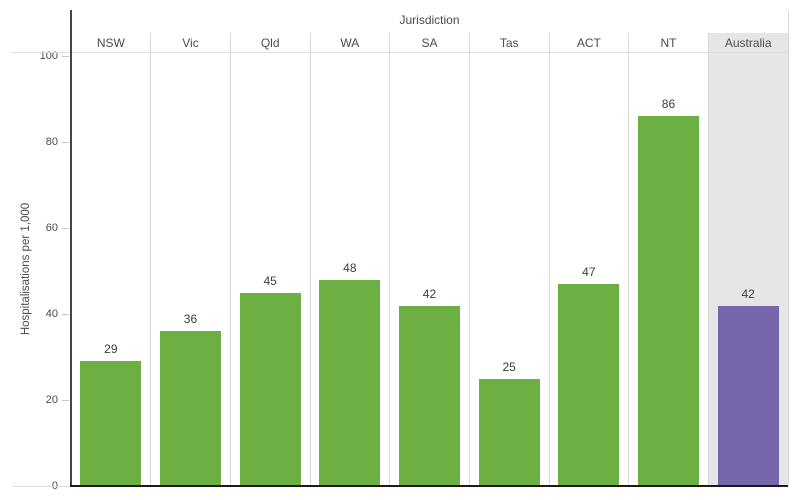 Image resolution: width=800 pixels, height=500 pixels. What do you see at coordinates (429, 43) in the screenshot?
I see `column-header-sa: SA` at bounding box center [429, 43].